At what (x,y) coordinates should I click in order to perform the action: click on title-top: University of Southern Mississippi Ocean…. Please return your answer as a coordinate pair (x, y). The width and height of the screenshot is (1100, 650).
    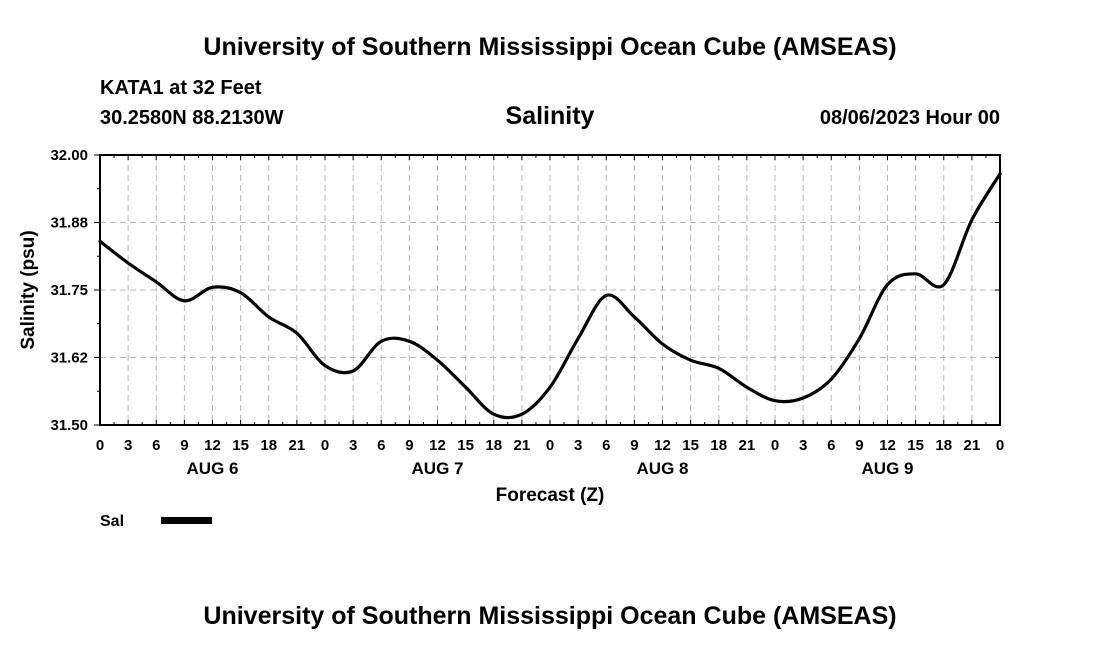
    Looking at the image, I should click on (549, 47).